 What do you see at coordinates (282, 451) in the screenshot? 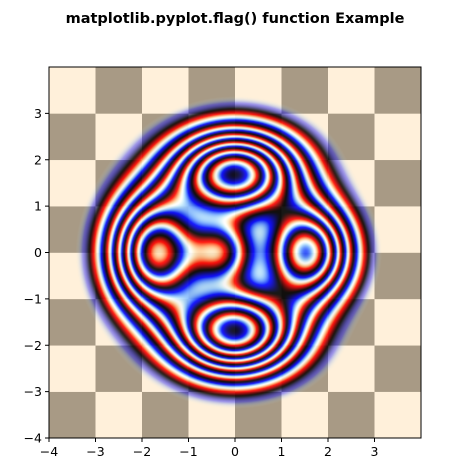
I see `x-tick-label: 1` at bounding box center [282, 451].